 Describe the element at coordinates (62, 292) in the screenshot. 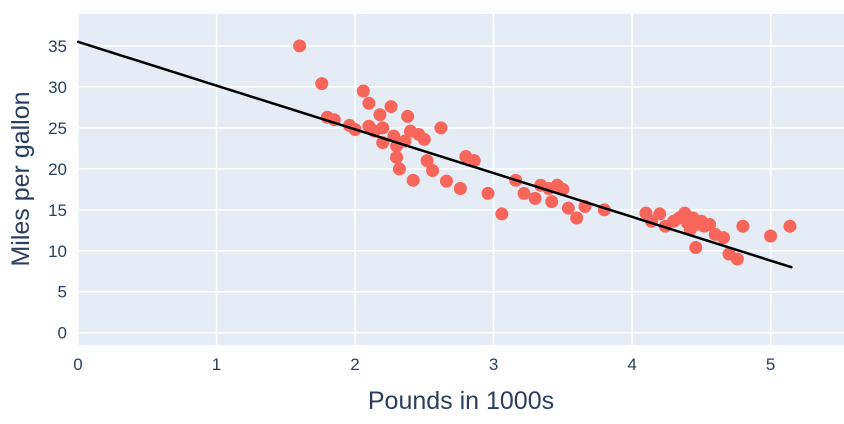

I see `y-tick-label: 5` at that location.